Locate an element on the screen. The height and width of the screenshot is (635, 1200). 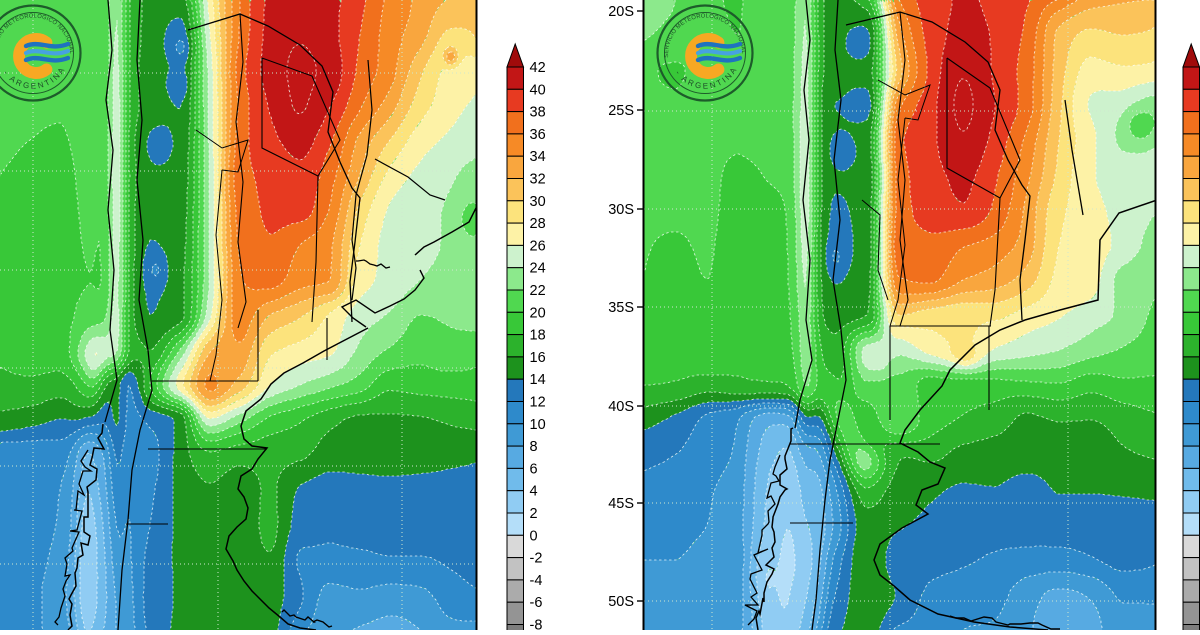
svg-text: 50S is located at coordinates (621, 602).